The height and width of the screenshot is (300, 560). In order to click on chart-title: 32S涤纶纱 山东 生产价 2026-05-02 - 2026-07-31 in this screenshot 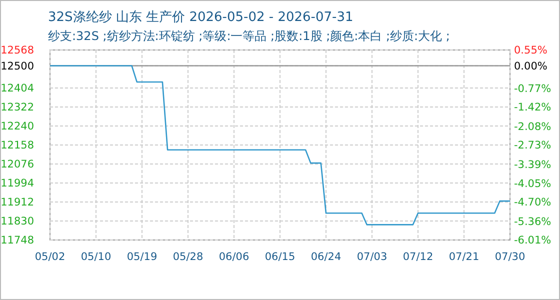, I will do `click(201, 17)`.